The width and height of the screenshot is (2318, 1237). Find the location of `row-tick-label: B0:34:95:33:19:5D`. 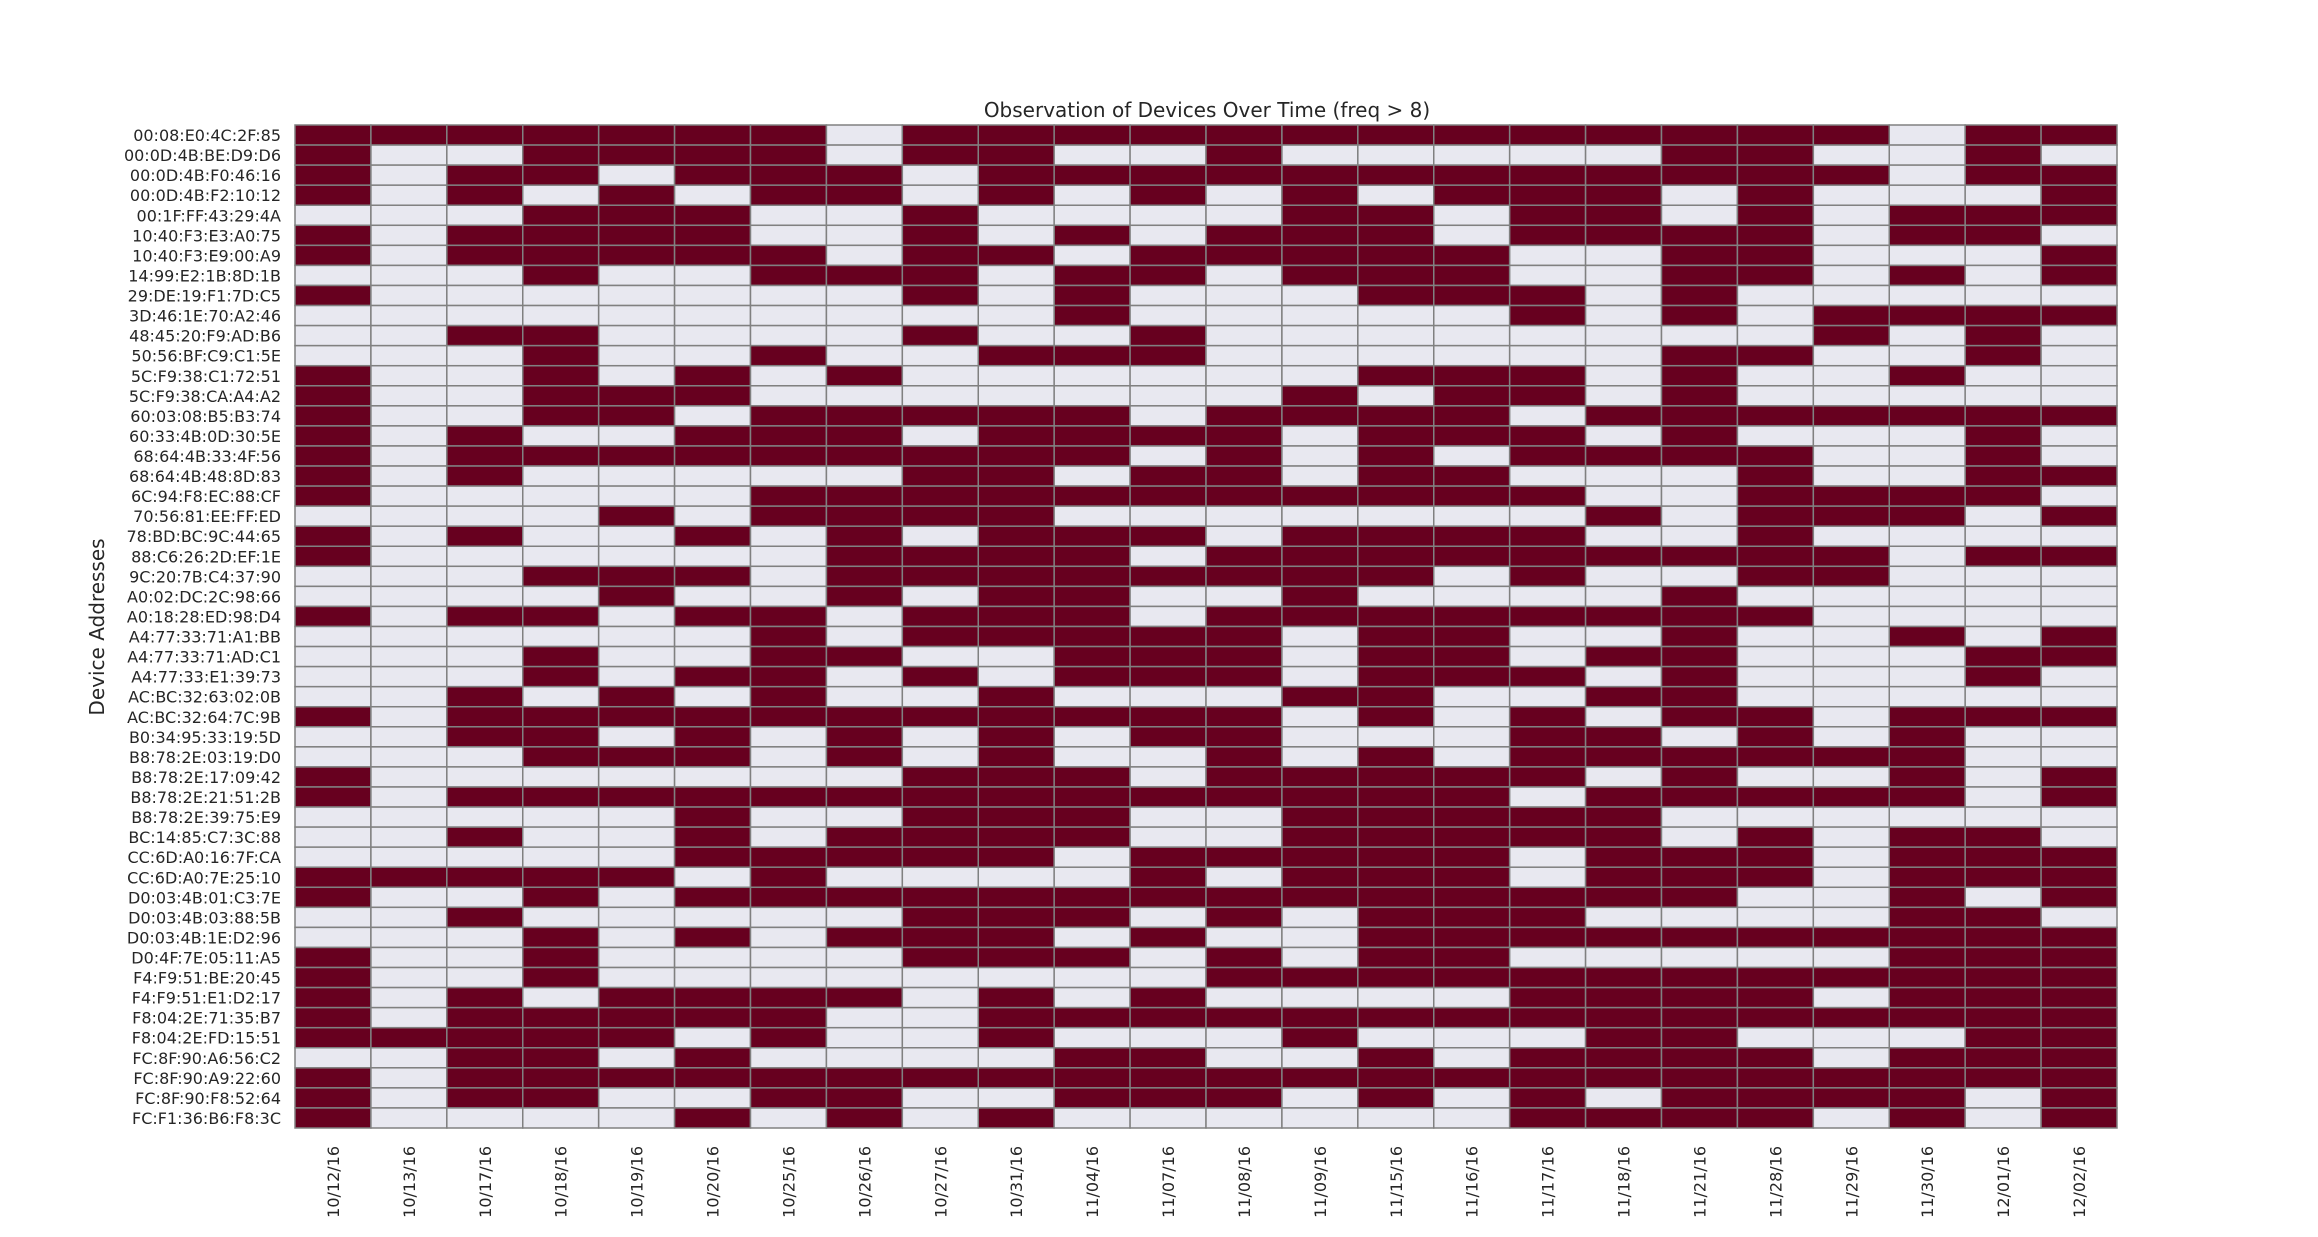

row-tick-label: B0:34:95:33:19:5D is located at coordinates (205, 737).